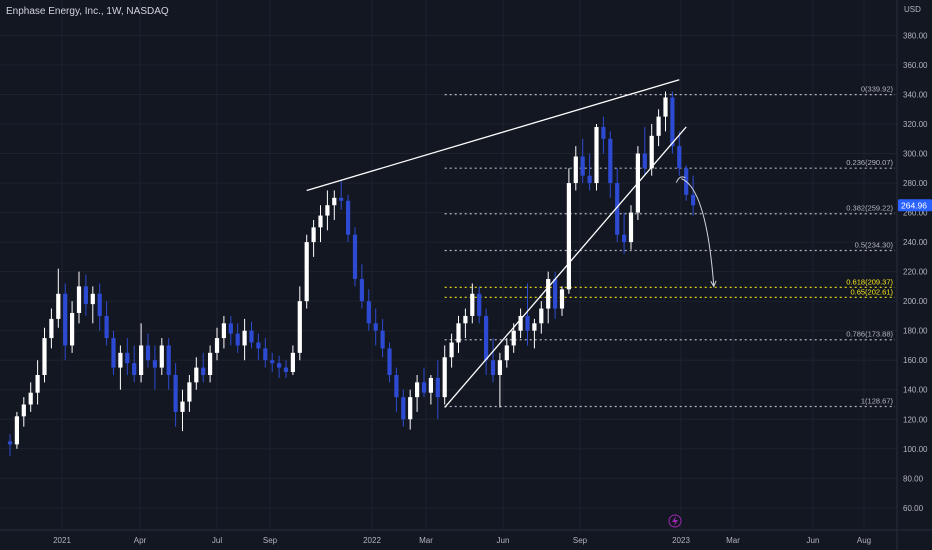  What do you see at coordinates (675, 521) in the screenshot?
I see `event-marker-icon` at bounding box center [675, 521].